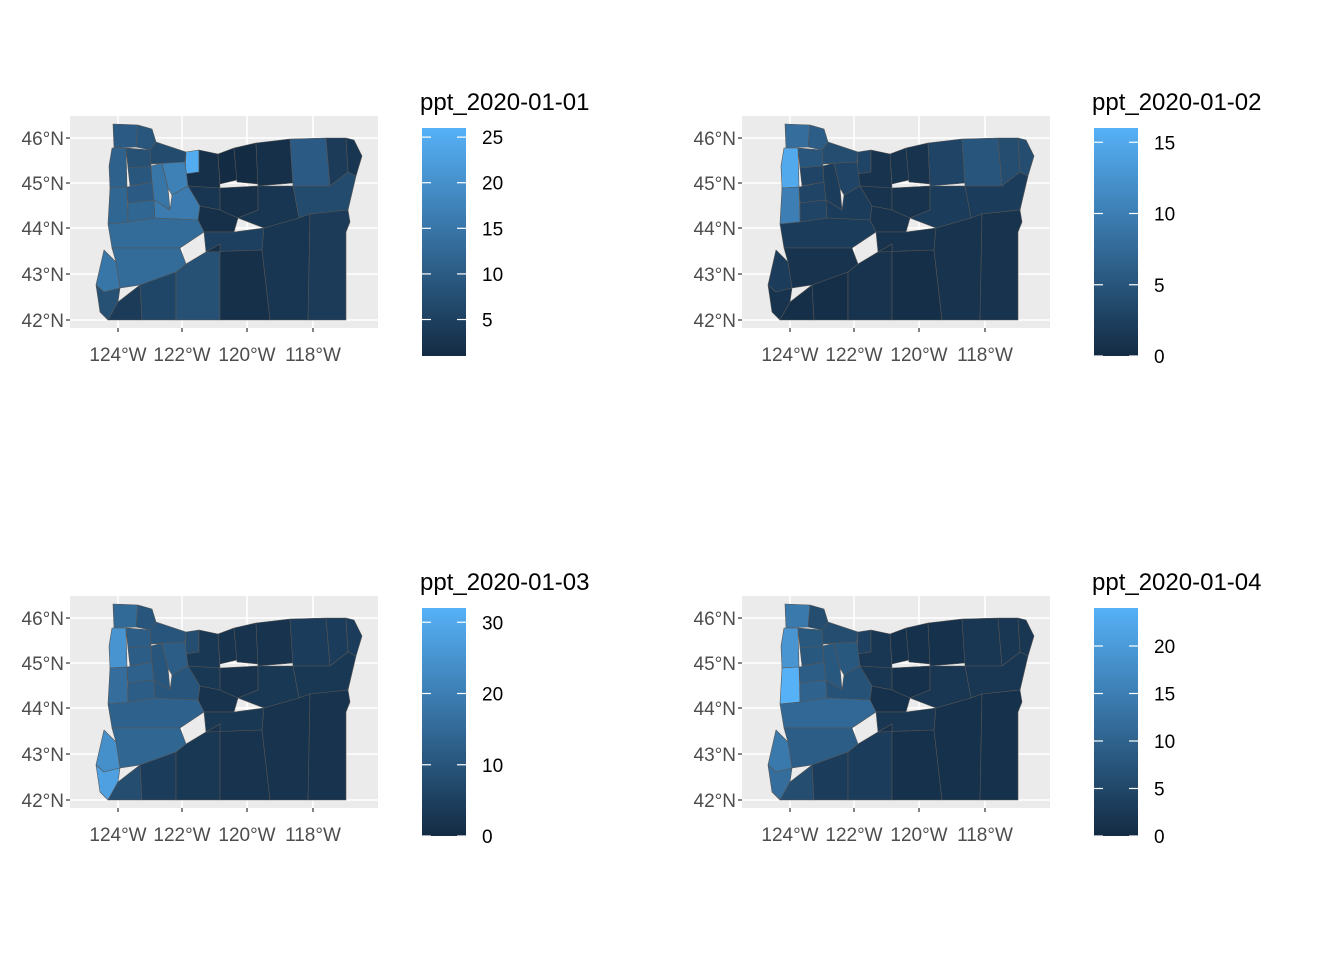  I want to click on legend-title: ppt_2020-01-04, so click(1176, 582).